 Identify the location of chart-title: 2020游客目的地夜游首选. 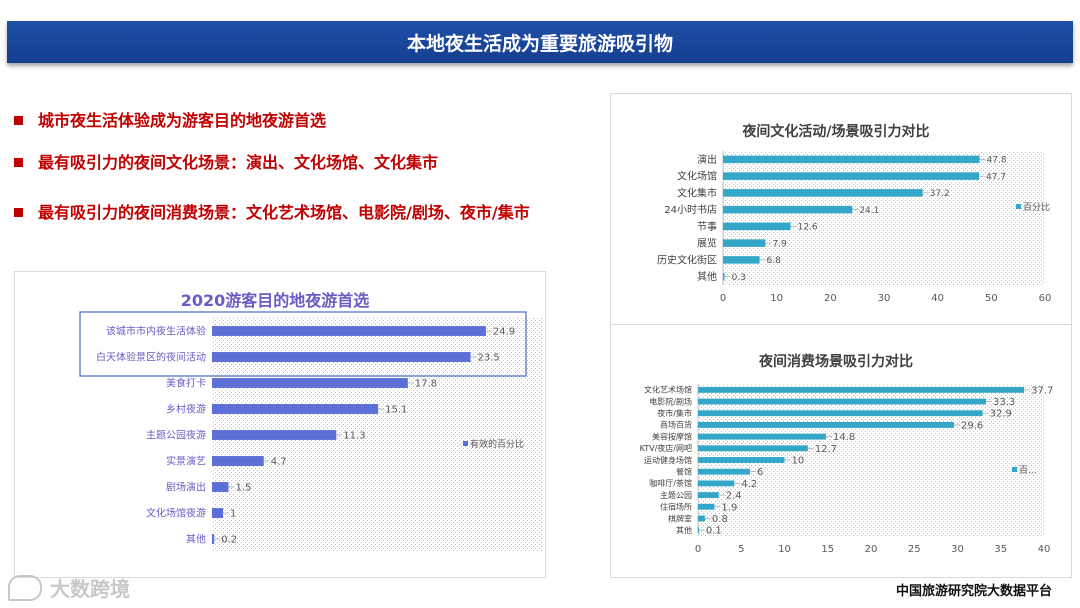
(275, 300).